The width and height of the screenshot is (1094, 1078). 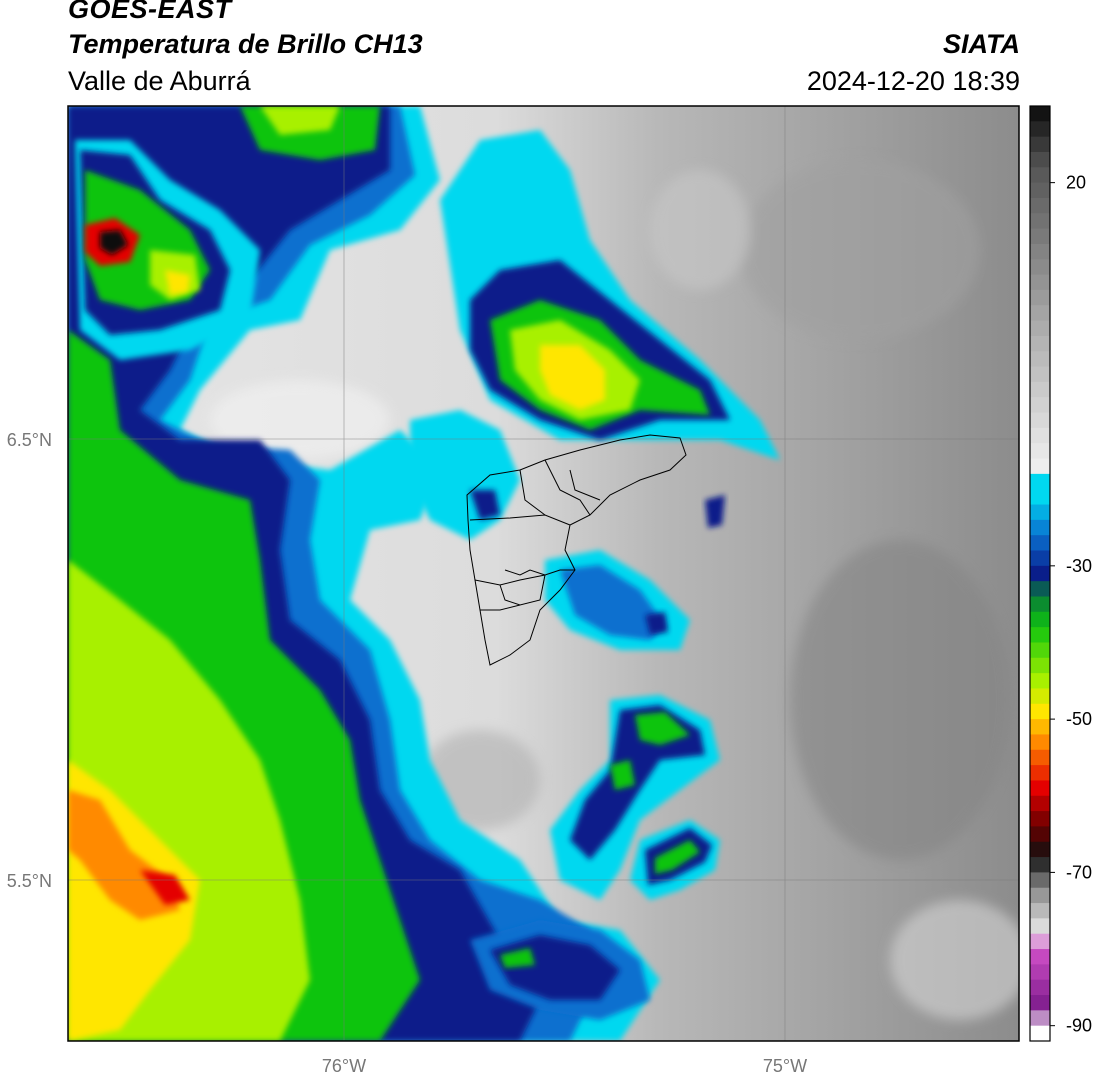 I want to click on colorbar-tick-label: -30, so click(x=1079, y=566).